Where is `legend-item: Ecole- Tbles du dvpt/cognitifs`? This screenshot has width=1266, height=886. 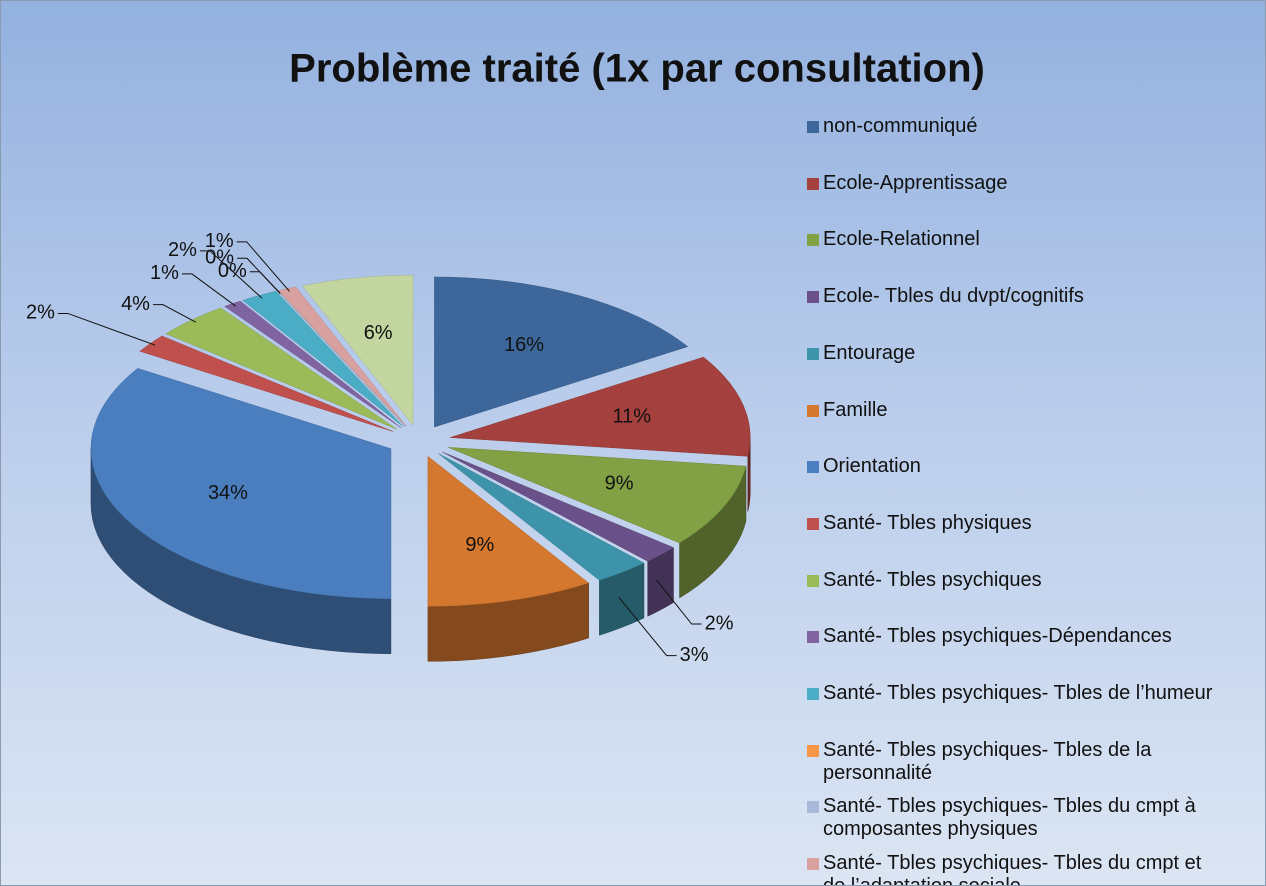 legend-item: Ecole- Tbles du dvpt/cognitifs is located at coordinates (1012, 296).